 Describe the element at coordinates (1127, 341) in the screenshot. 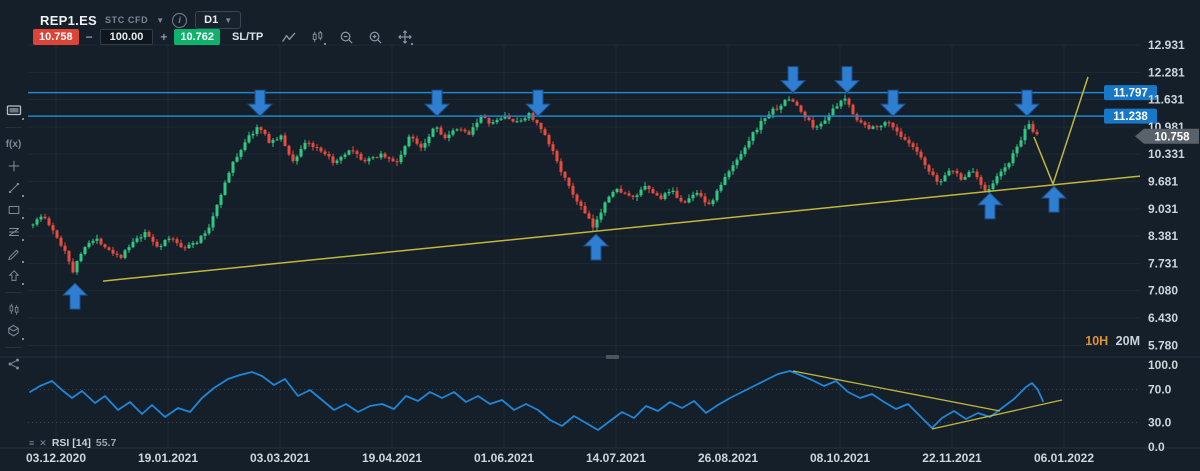

I see `countdown-minutes: 20M` at that location.